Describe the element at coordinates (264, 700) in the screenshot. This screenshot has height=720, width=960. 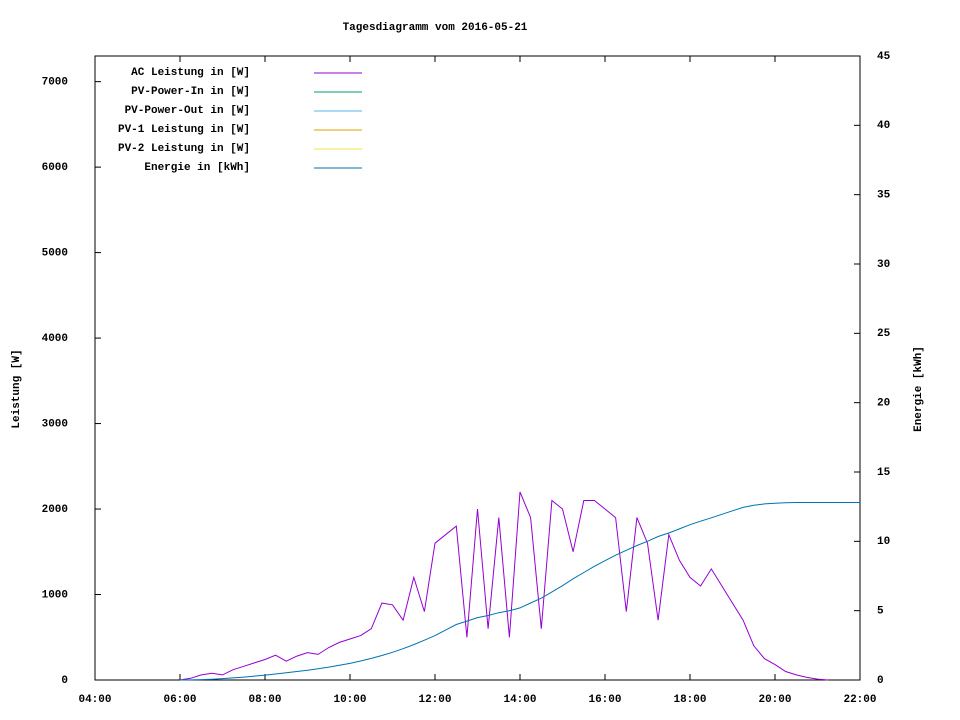
I see `x-tick-label: 08:00` at that location.